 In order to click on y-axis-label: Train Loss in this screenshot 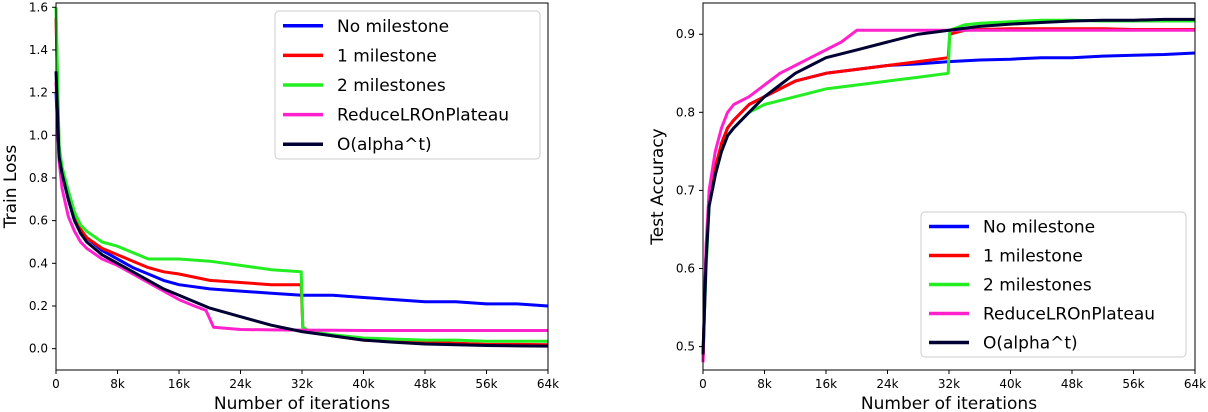, I will do `click(11, 187)`.